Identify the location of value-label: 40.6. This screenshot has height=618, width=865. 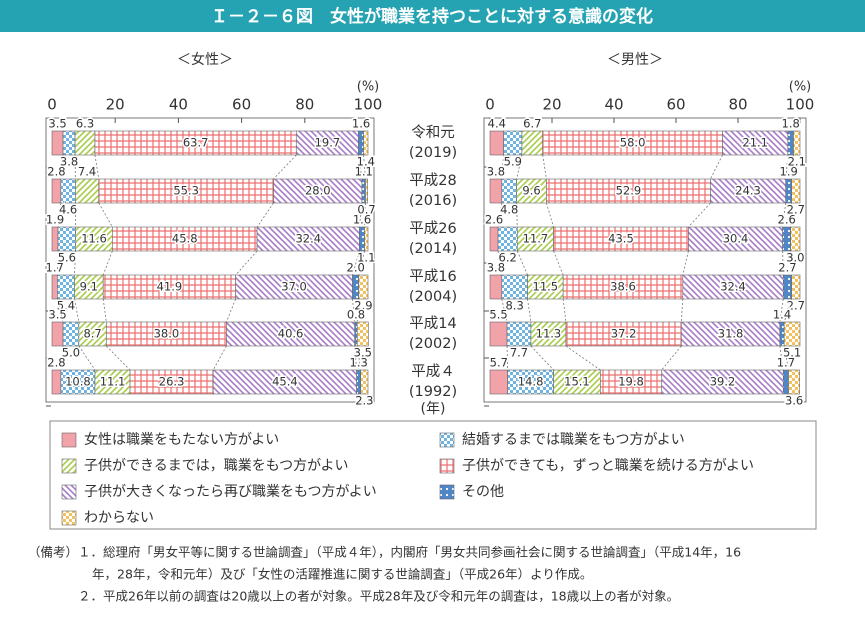
(291, 334).